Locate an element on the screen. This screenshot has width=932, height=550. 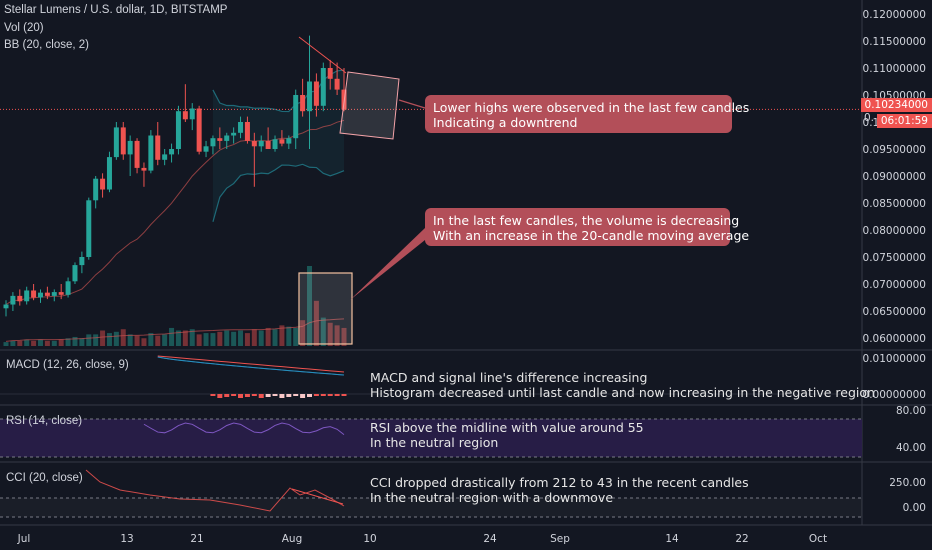
price-tick-10: 0.07000000 is located at coordinates (894, 285).